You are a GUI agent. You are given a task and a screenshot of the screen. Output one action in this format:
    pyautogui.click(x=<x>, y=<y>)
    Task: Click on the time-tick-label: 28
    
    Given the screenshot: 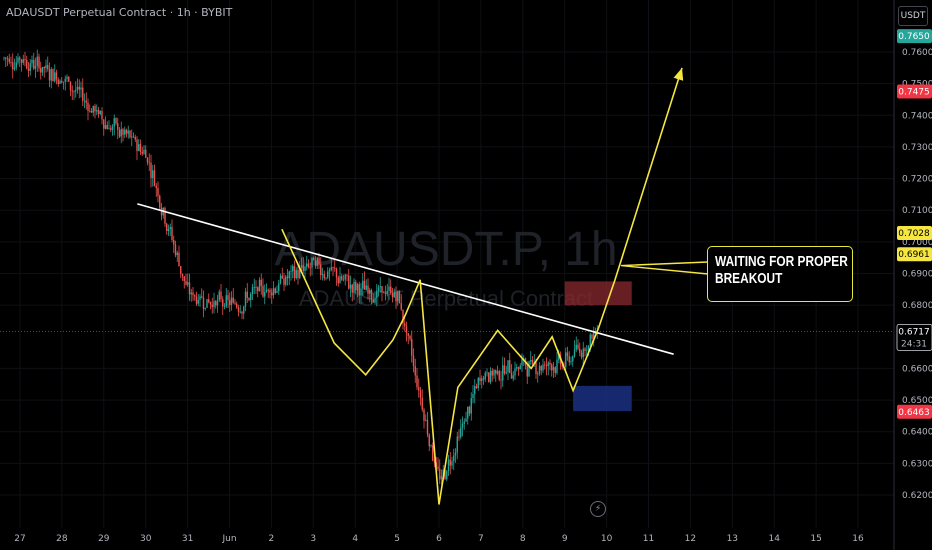 What is the action you would take?
    pyautogui.click(x=62, y=539)
    